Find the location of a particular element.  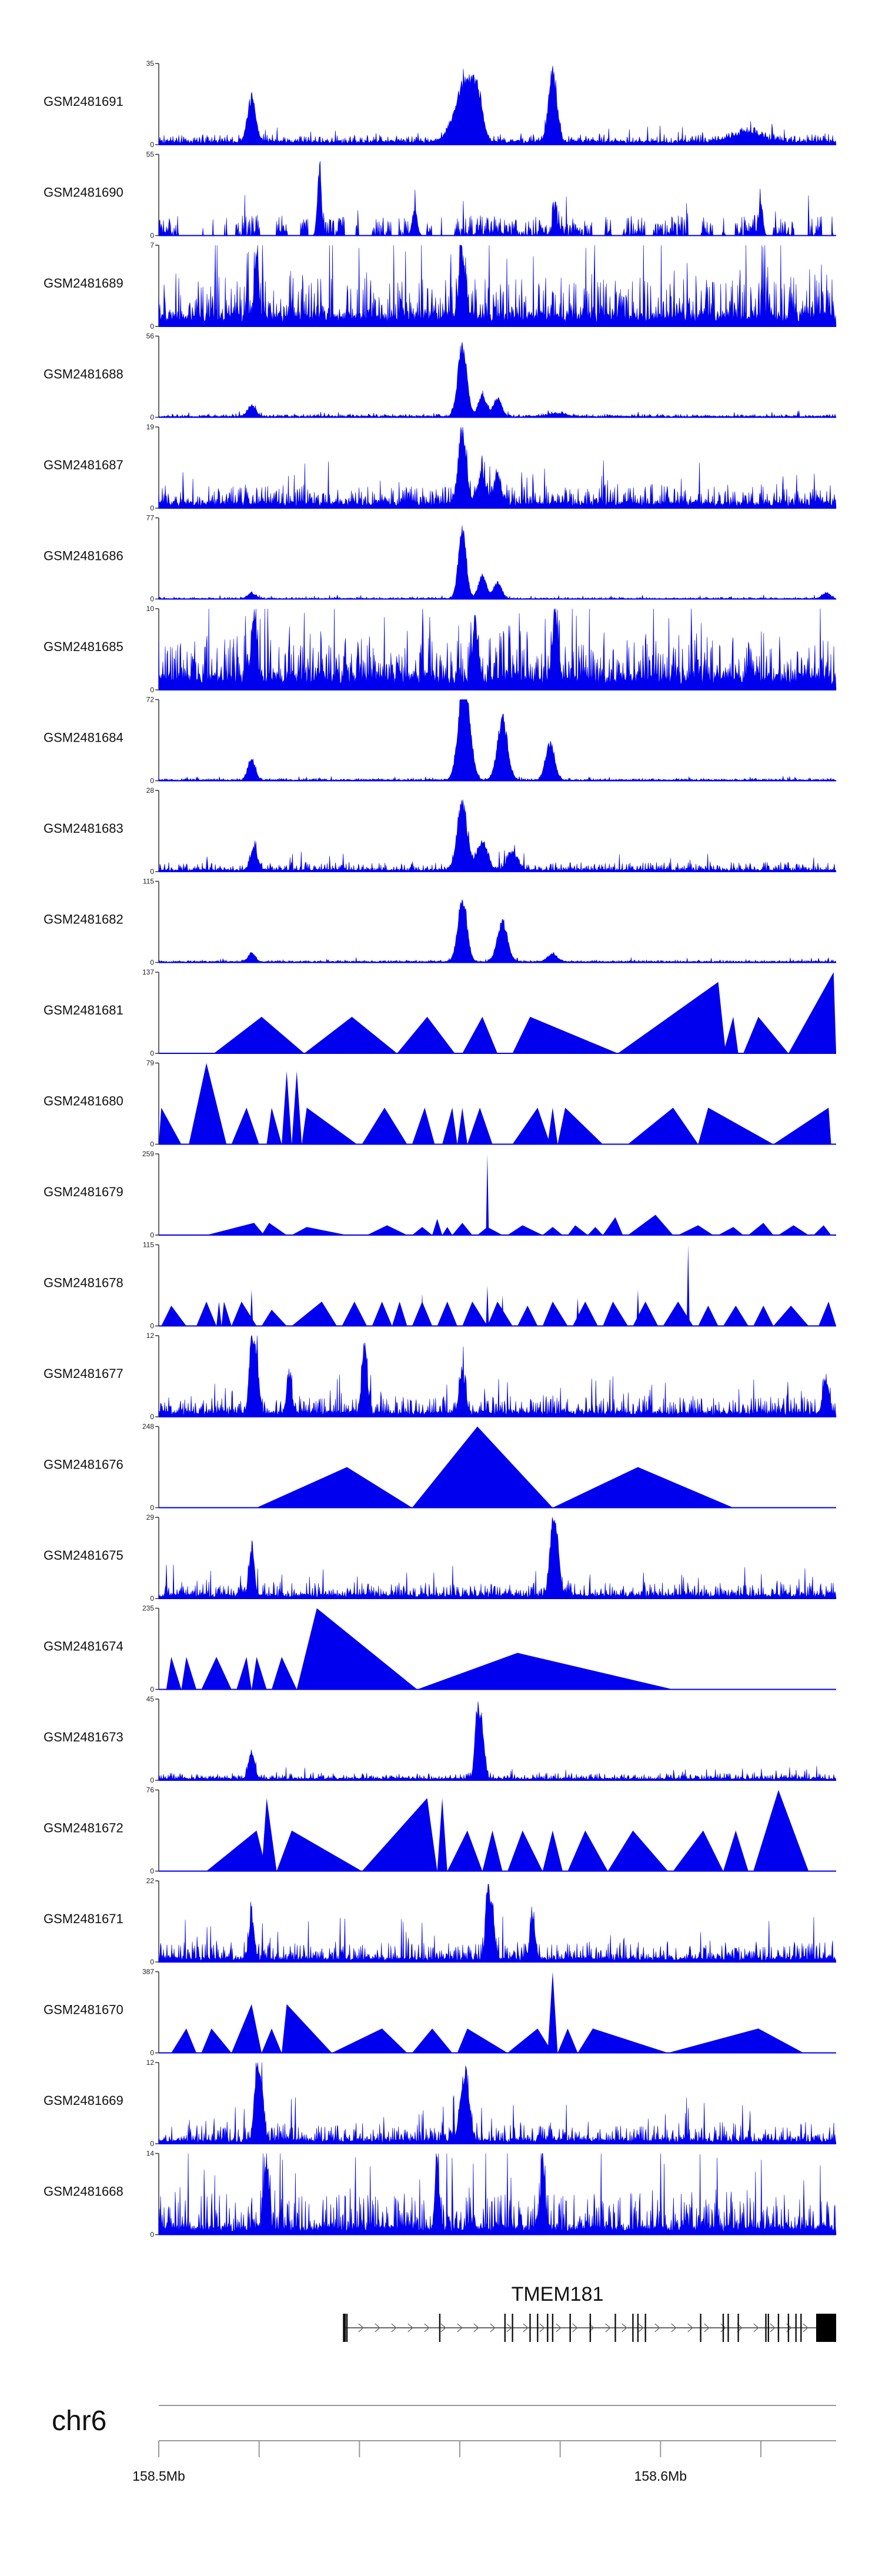

y-max-label: 79 is located at coordinates (150, 1063).